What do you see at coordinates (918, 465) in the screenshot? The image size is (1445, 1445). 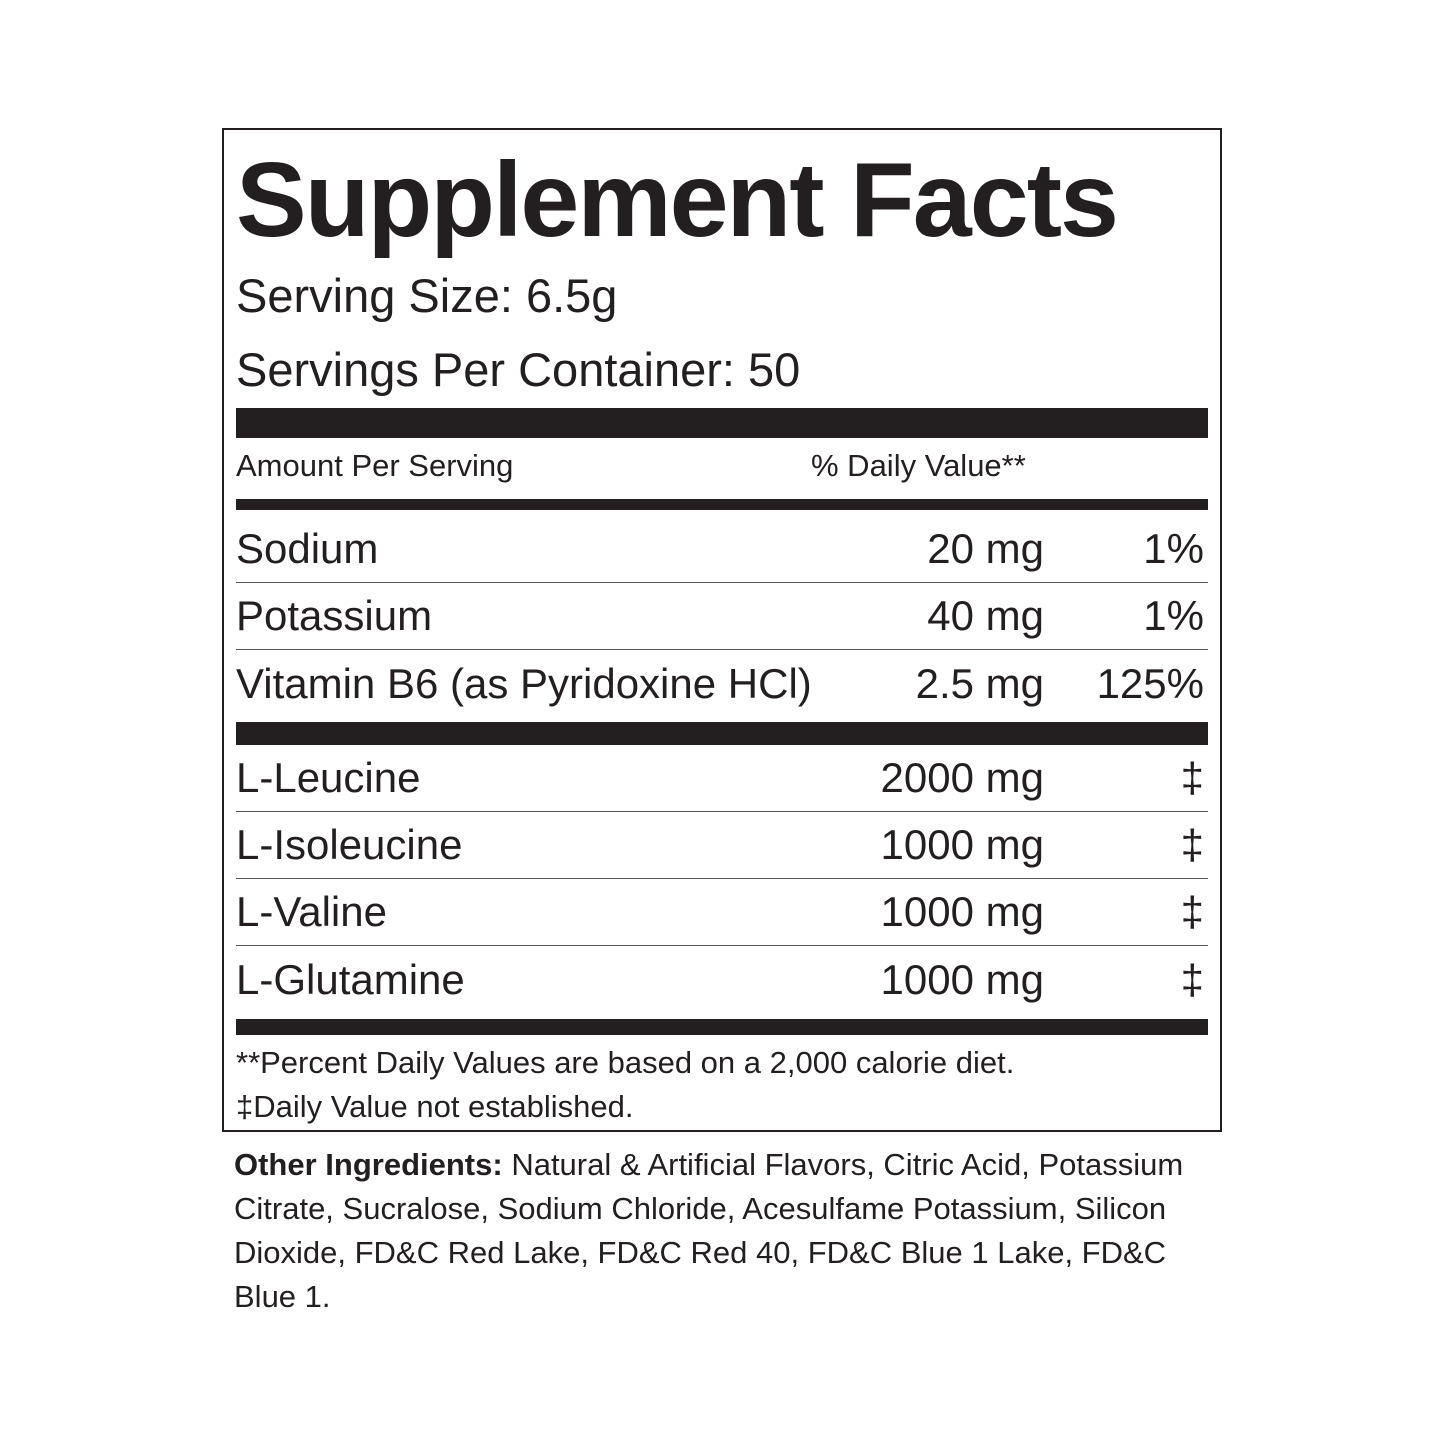 I see `daily-value-label: % Daily Value**` at bounding box center [918, 465].